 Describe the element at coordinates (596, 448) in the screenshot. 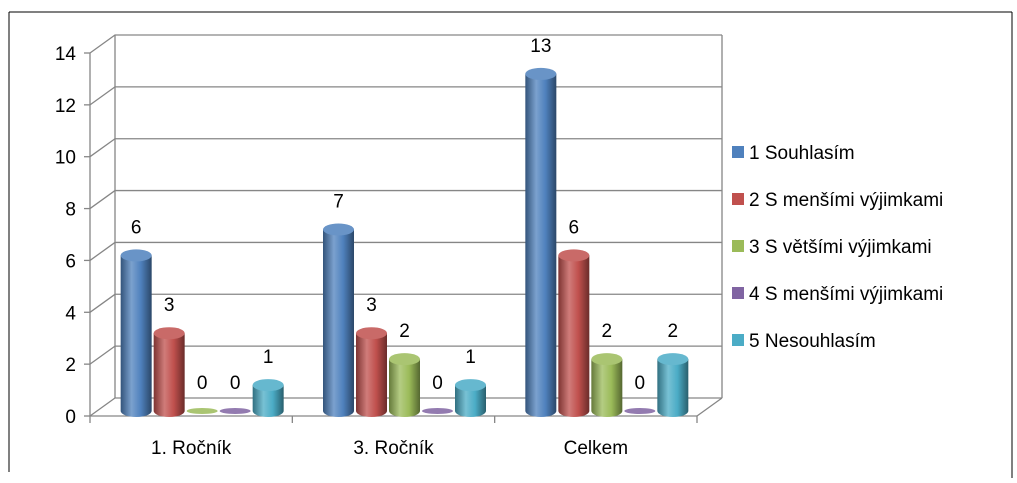

I see `x-tick-label: Celkem` at that location.